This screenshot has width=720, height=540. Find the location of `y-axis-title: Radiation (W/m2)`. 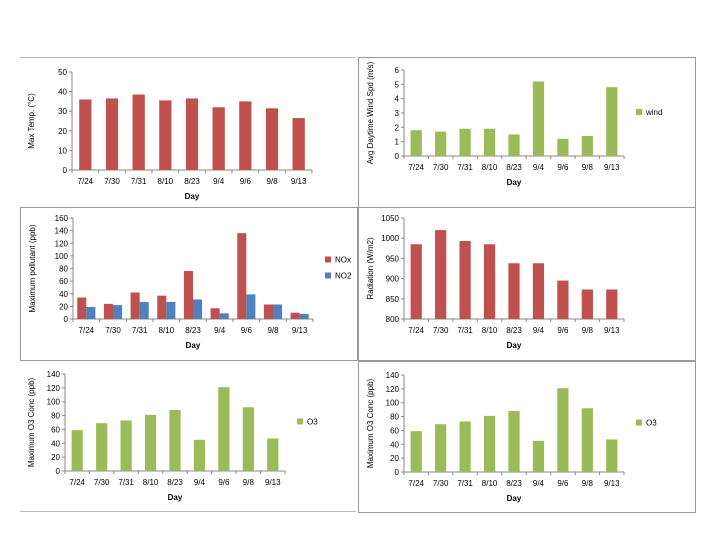

y-axis-title: Radiation (W/m2) is located at coordinates (370, 268).